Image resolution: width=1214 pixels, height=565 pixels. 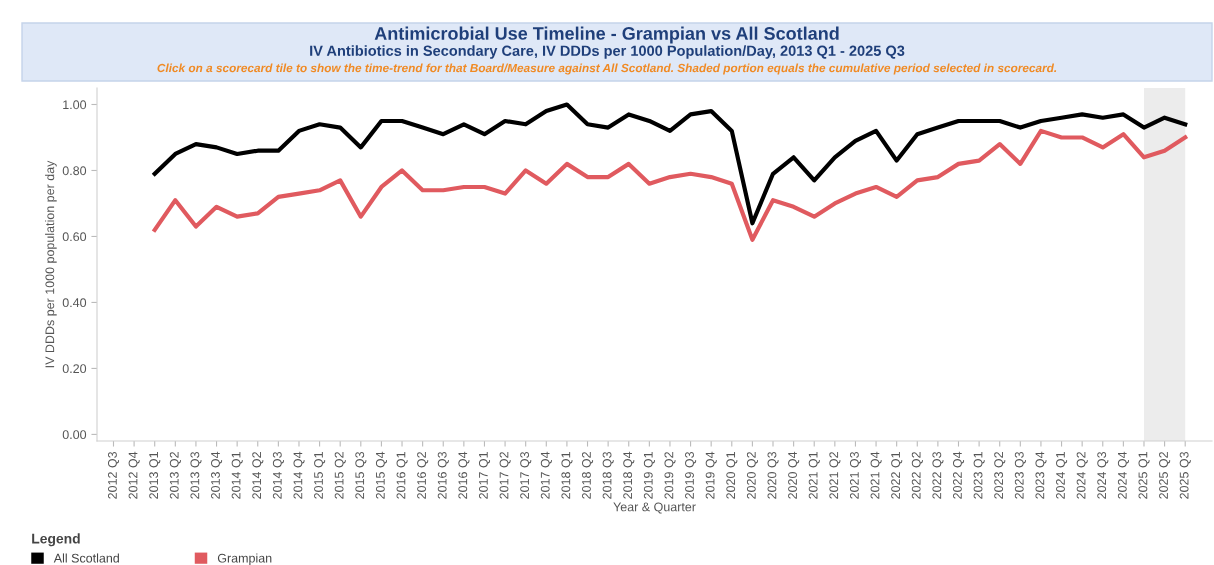 I want to click on x-tick-label: 2021 Q3, so click(x=855, y=475).